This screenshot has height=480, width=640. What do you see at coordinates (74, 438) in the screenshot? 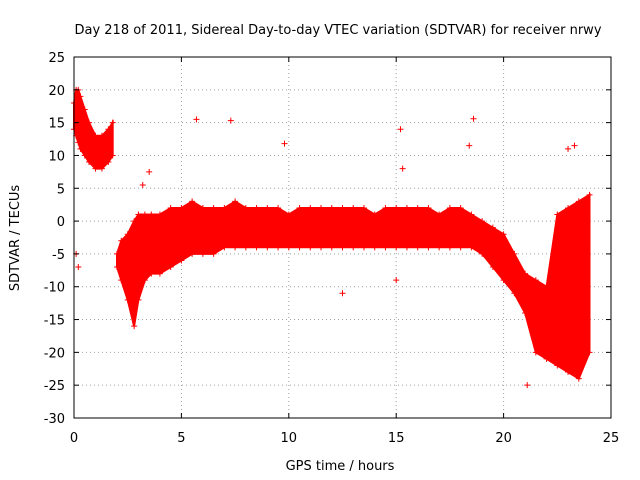
I see `x-tick-label: 0` at bounding box center [74, 438].